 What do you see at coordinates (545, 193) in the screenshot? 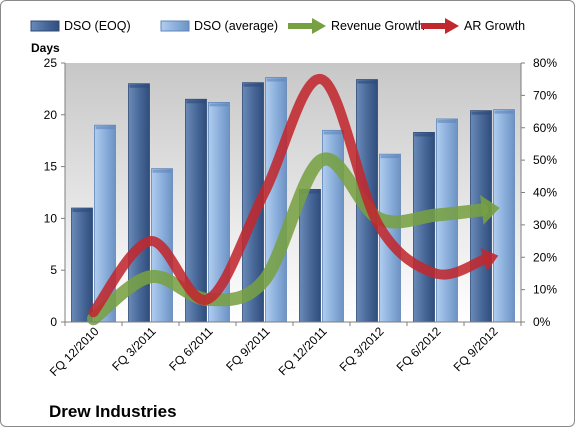
I see `right-axis-tick-label: 40%` at bounding box center [545, 193].